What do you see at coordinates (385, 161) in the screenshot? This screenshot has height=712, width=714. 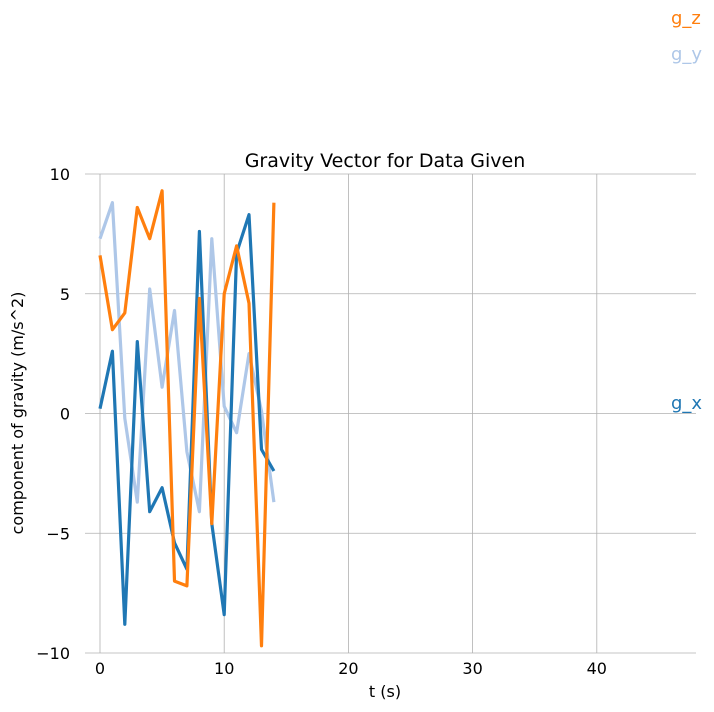 I see `chart-title: Gravity Vector for Data Given` at bounding box center [385, 161].